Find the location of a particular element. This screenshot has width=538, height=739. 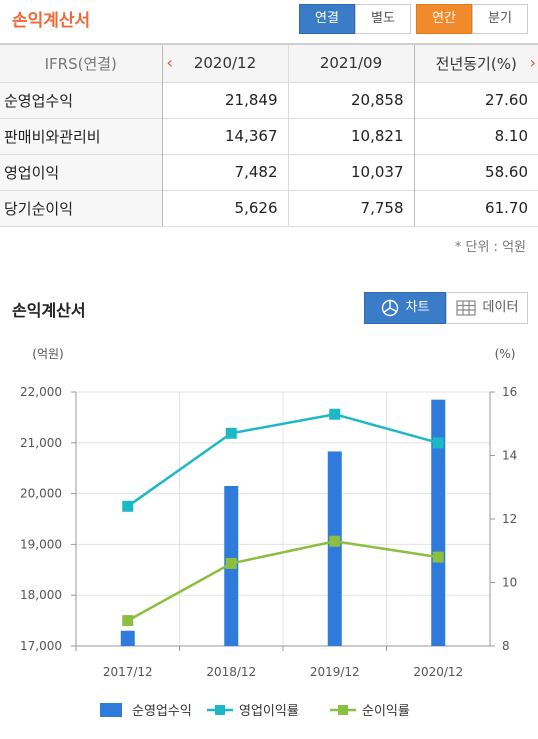

table-row: 영업이익 7,482 10,037 58.60 is located at coordinates (269, 171).